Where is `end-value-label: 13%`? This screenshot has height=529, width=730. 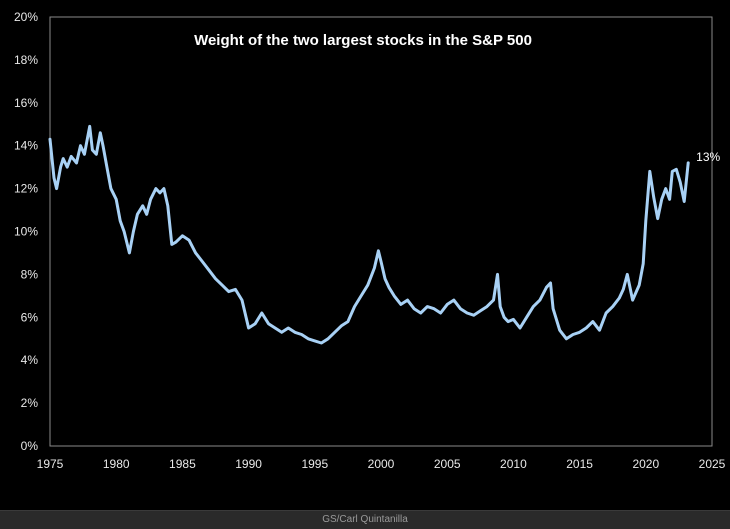 end-value-label: 13% is located at coordinates (708, 157).